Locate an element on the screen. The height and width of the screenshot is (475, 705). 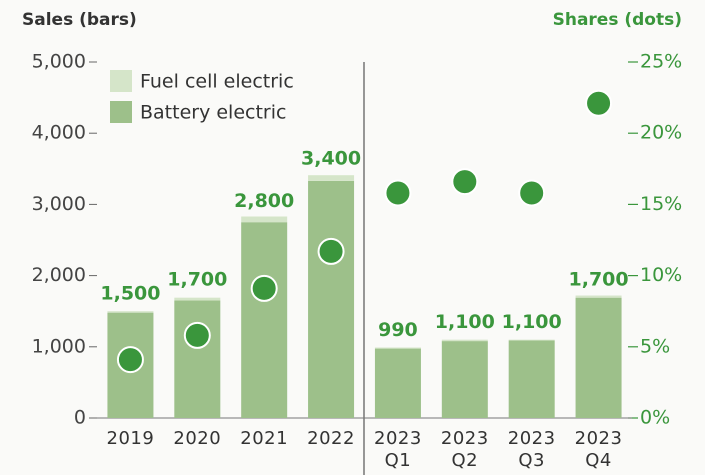
y2-tick-label: 5% is located at coordinates (655, 346).